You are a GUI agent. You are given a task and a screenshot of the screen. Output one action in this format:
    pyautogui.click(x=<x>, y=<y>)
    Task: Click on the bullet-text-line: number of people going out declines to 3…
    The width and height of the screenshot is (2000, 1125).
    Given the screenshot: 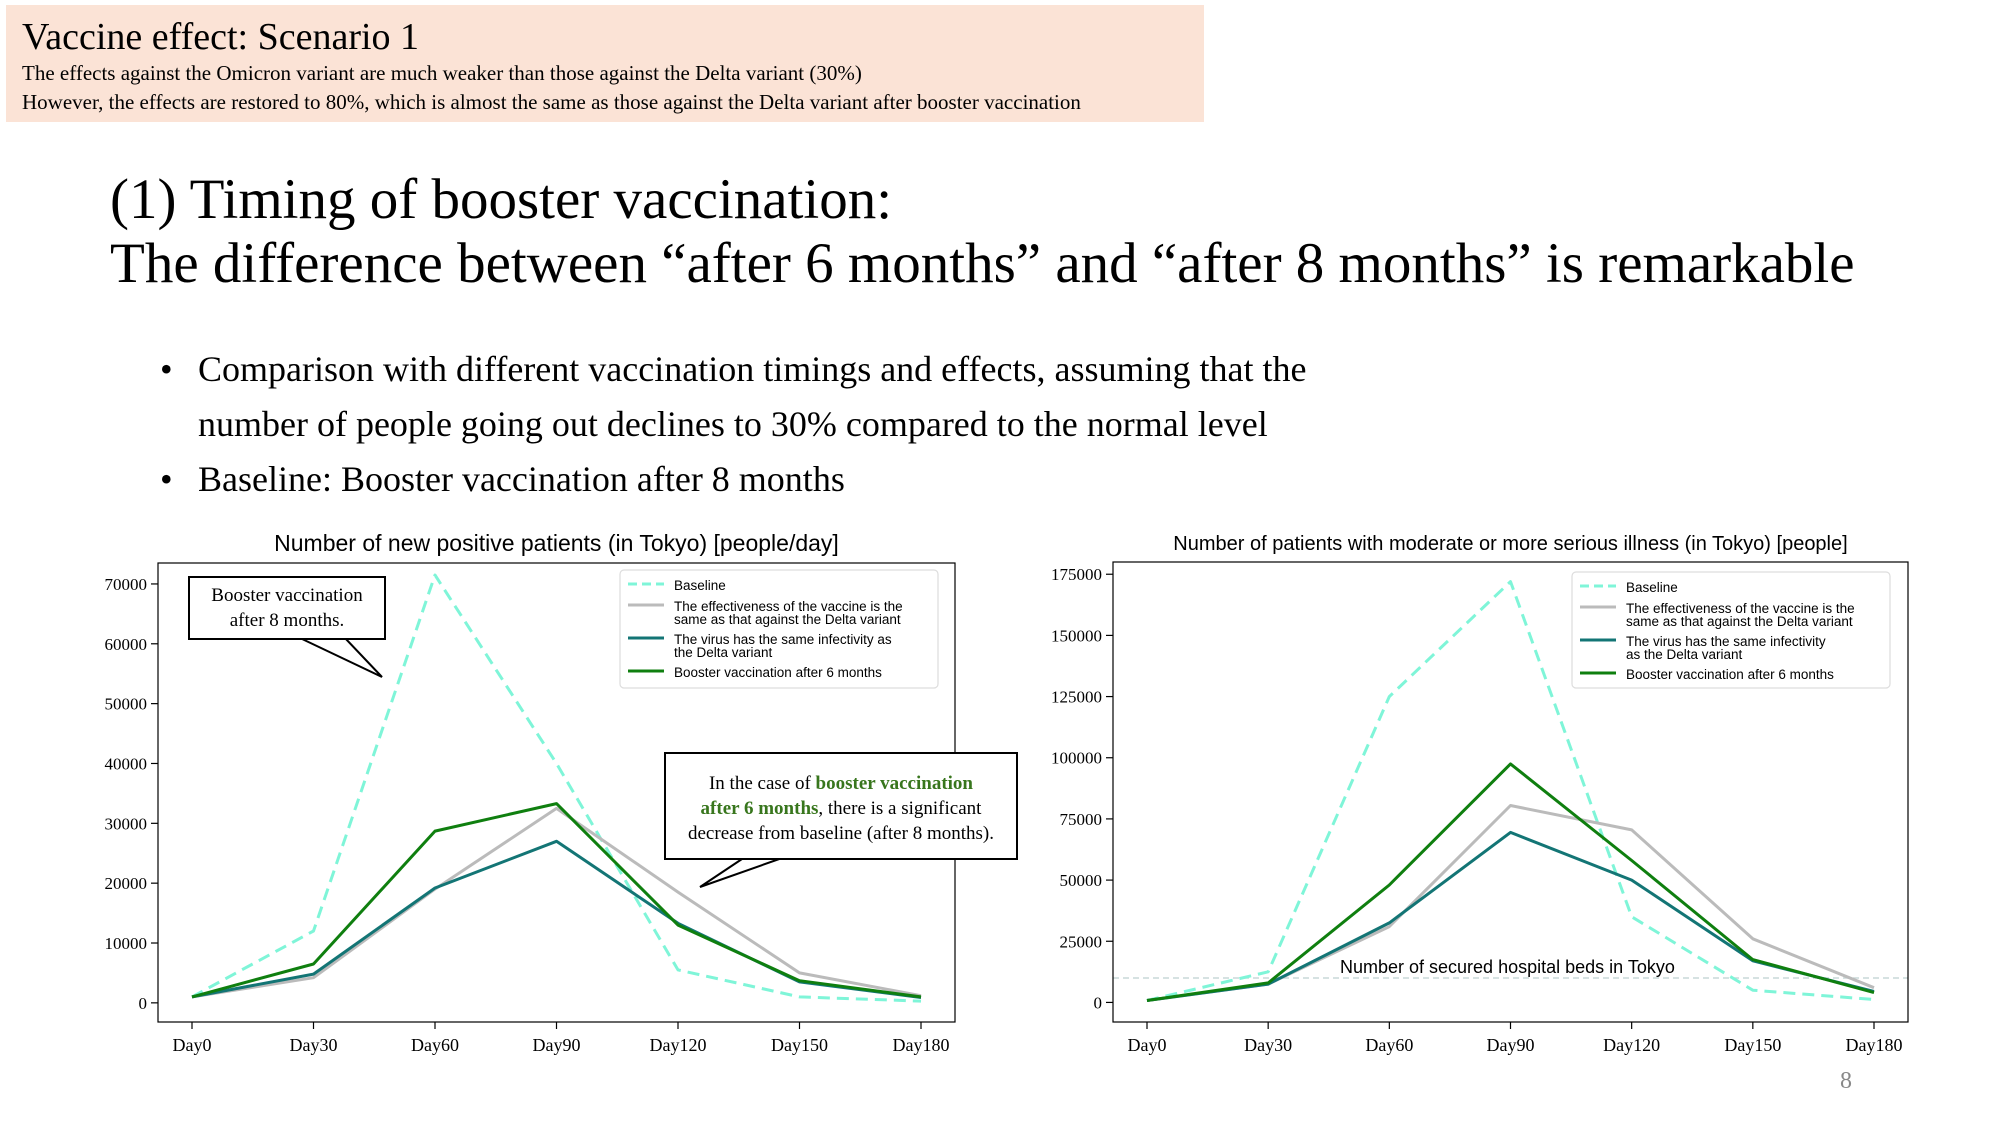 What is the action you would take?
    pyautogui.click(x=733, y=424)
    